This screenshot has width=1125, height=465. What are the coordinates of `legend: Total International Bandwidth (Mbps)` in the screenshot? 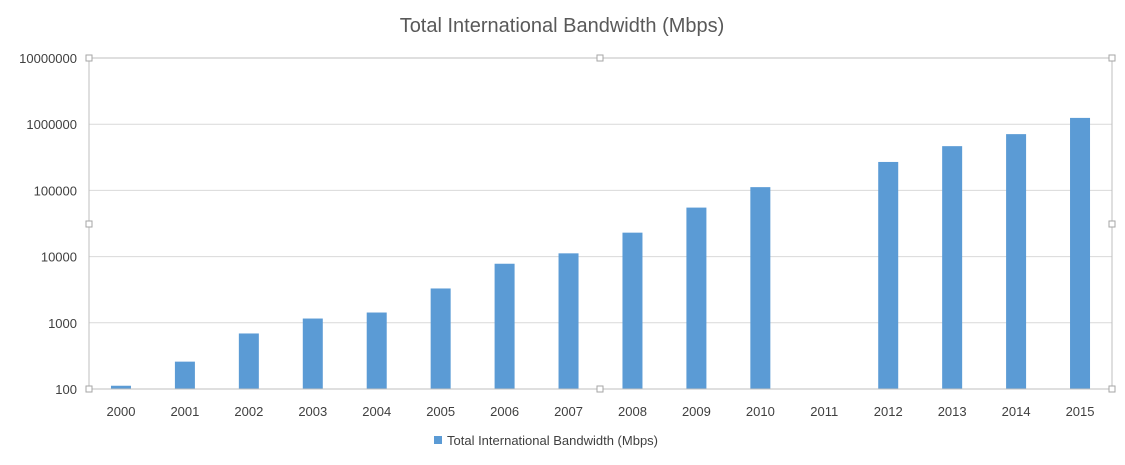 It's located at (546, 440).